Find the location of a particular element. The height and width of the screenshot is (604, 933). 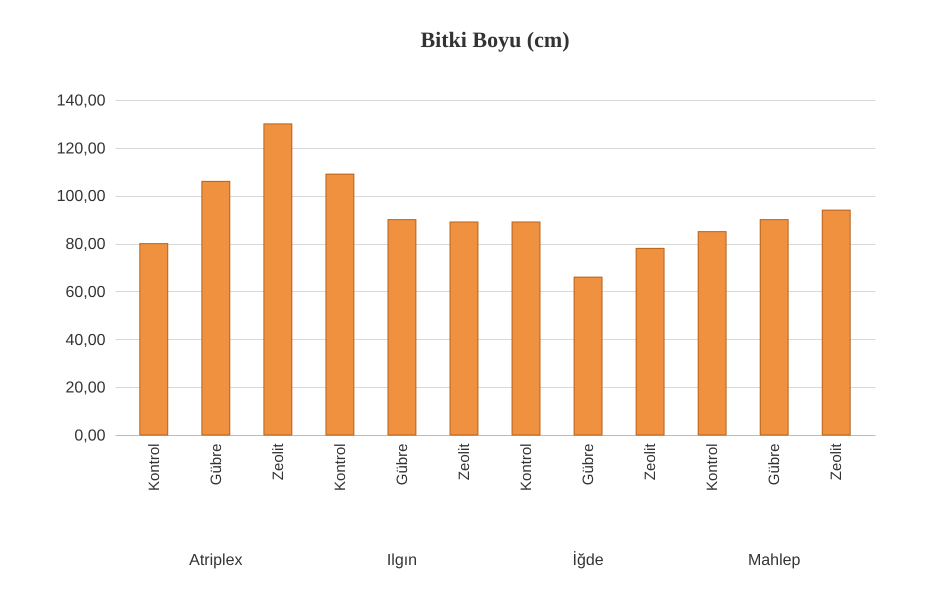

y-tick-label: 20,00 is located at coordinates (85, 388).